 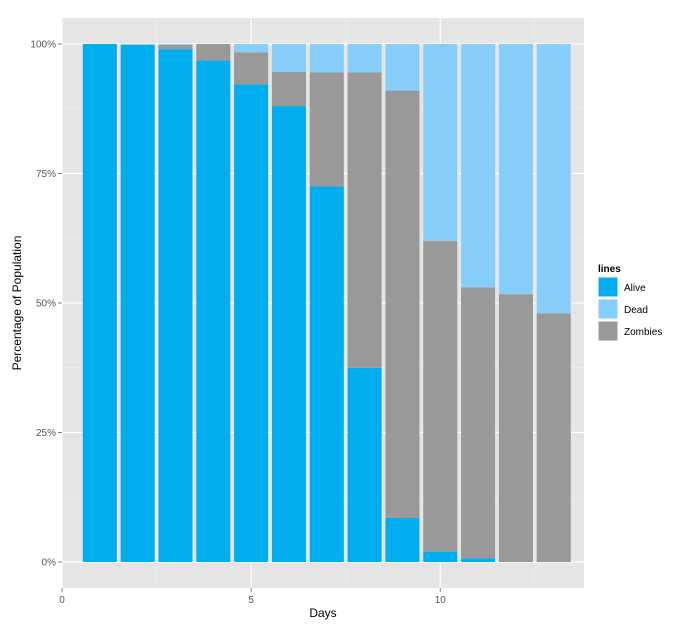 I want to click on x-tick-label: 5, so click(x=251, y=600).